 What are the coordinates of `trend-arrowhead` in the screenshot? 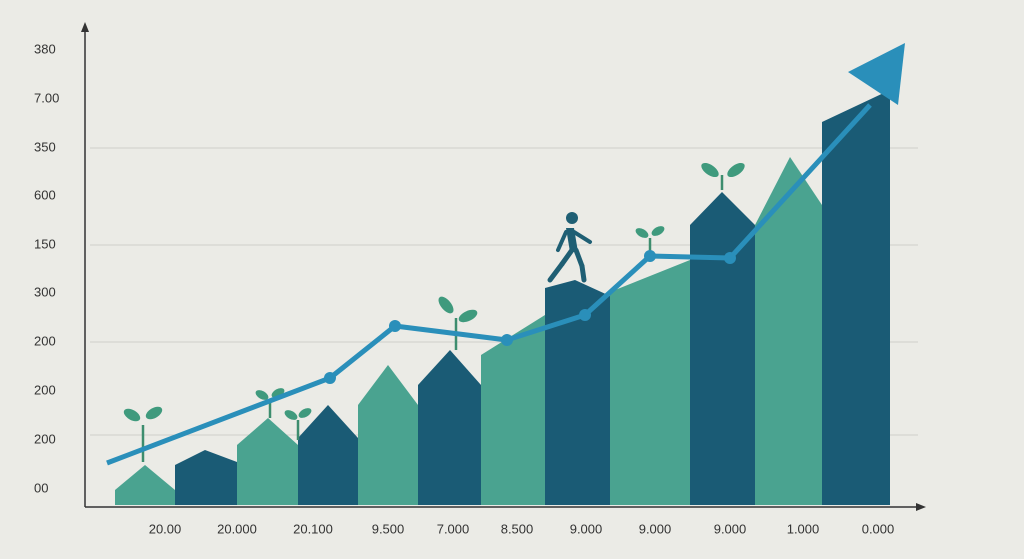 It's located at (876, 74).